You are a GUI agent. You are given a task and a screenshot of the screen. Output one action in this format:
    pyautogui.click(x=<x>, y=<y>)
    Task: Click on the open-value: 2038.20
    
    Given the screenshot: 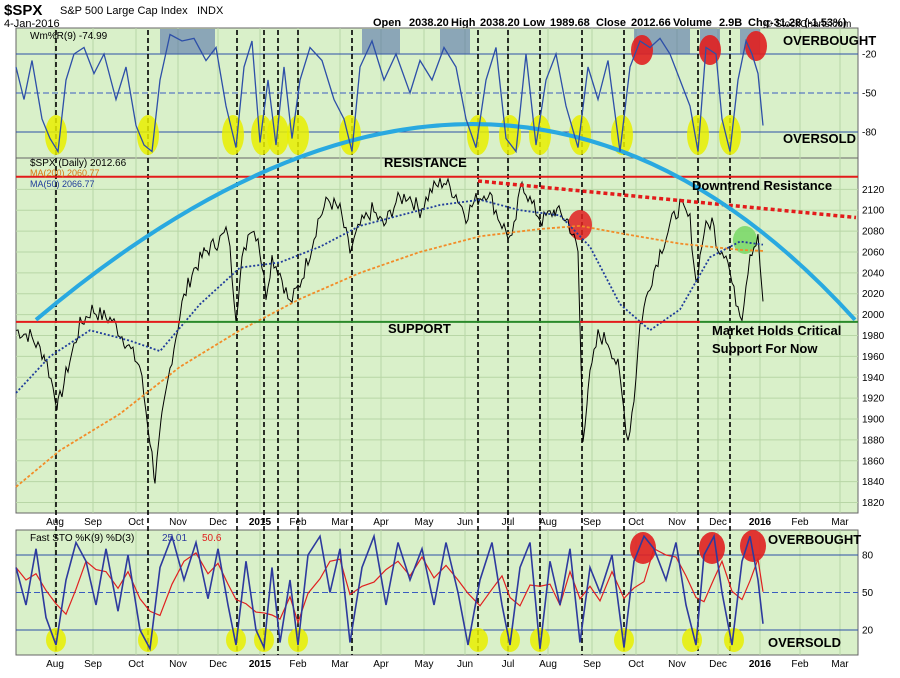 What is the action you would take?
    pyautogui.click(x=429, y=23)
    